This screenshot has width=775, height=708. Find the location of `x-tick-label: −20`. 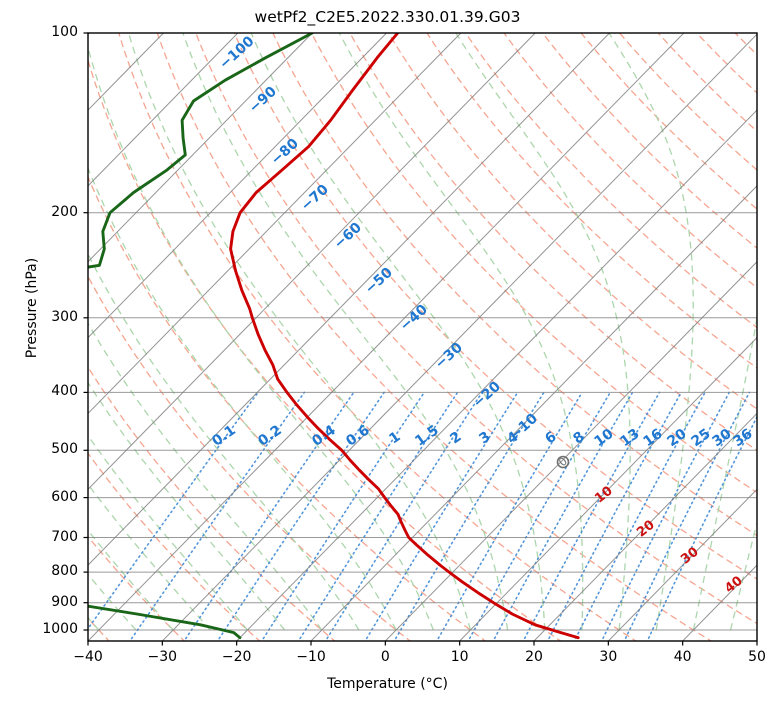

x-tick-label: −20 is located at coordinates (236, 657).